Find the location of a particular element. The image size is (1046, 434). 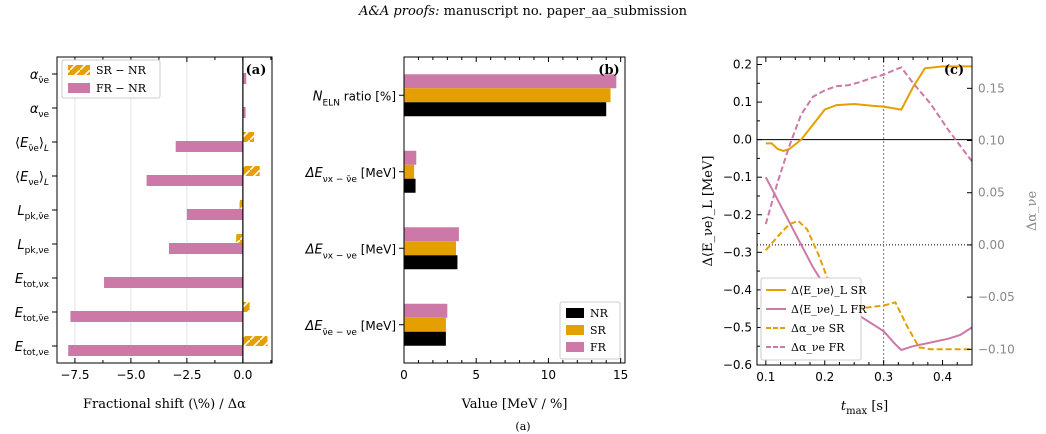

panel-b-ytick-label: ΔEνx − νe [MeV] is located at coordinates (350, 251).